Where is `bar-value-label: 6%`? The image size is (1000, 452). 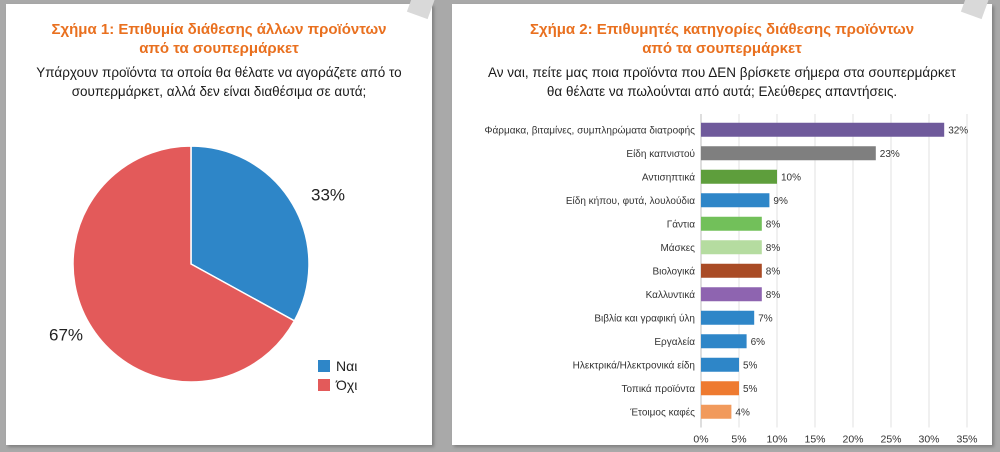
bar-value-label: 6% is located at coordinates (758, 342).